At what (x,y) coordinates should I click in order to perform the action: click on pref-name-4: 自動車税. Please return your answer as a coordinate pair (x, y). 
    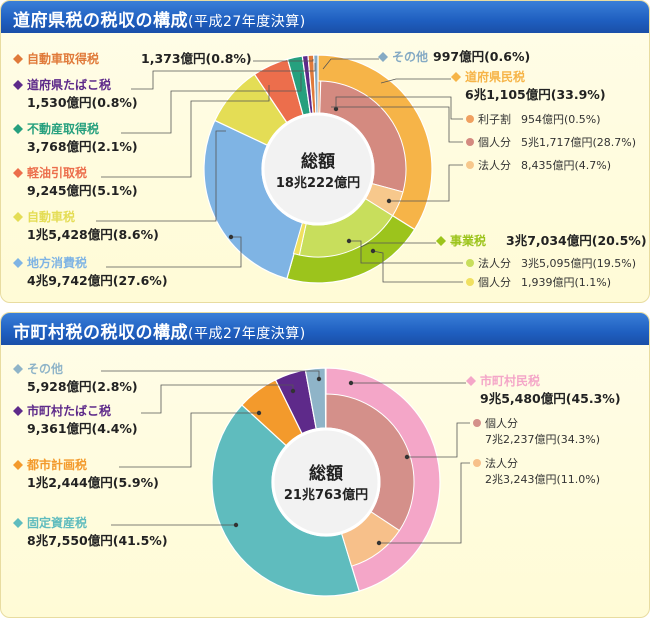
    Looking at the image, I should click on (51, 216).